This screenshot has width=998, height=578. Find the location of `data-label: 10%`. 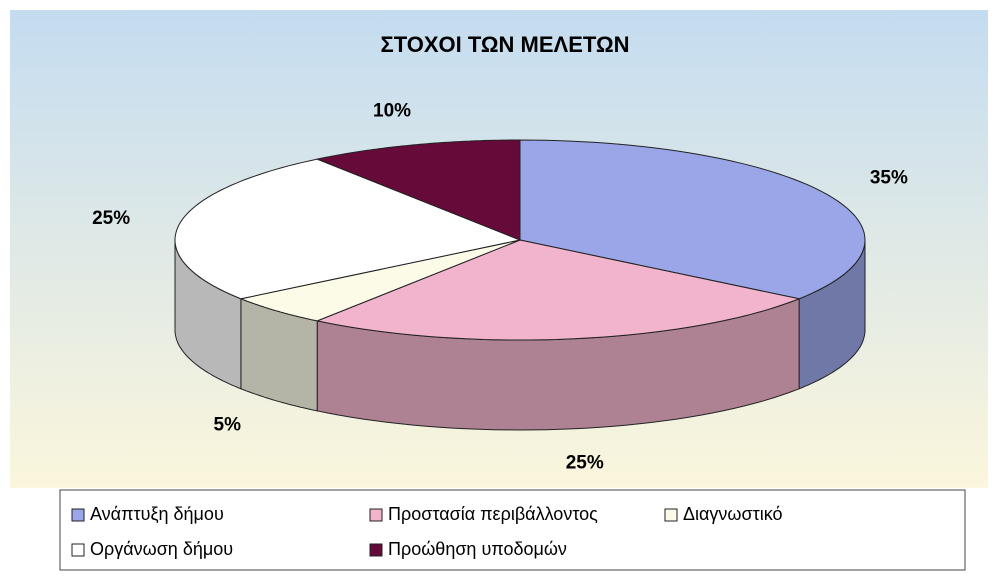

data-label: 10% is located at coordinates (392, 111).